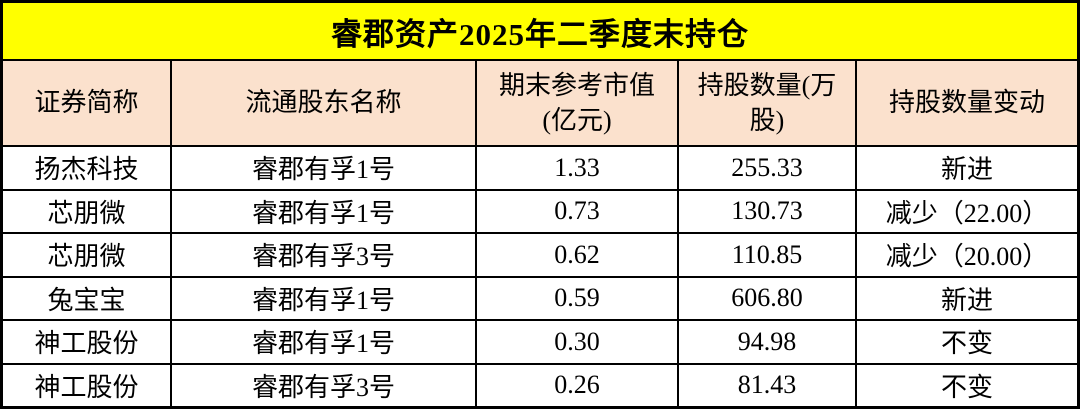 The width and height of the screenshot is (1080, 409). What do you see at coordinates (577, 298) in the screenshot?
I see `cell-market-value: 0.59` at bounding box center [577, 298].